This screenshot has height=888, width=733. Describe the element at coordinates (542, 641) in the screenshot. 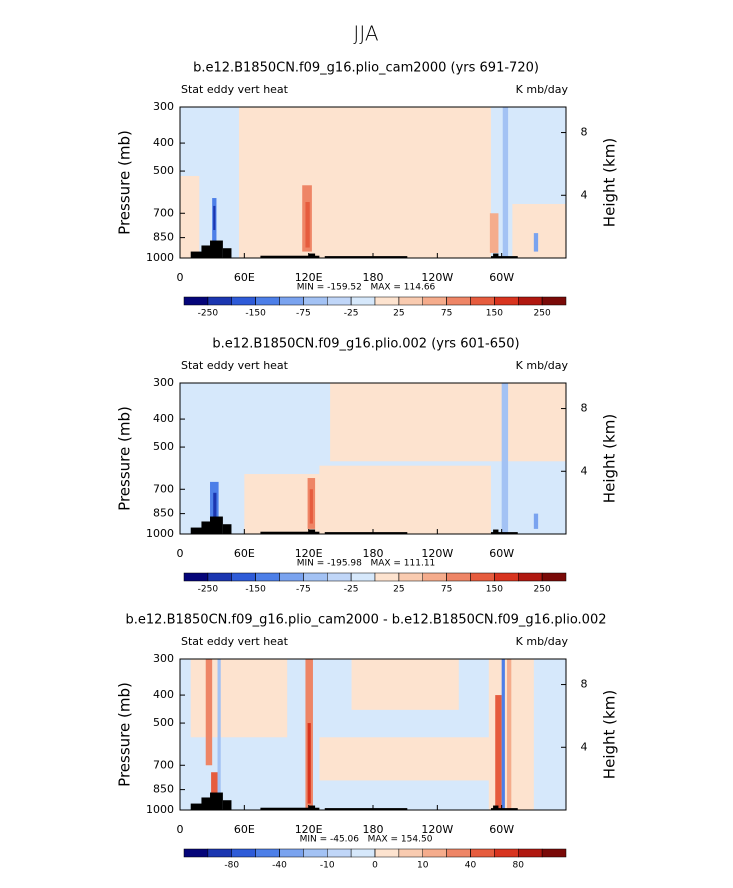

I see `right-label: K mb/day` at that location.